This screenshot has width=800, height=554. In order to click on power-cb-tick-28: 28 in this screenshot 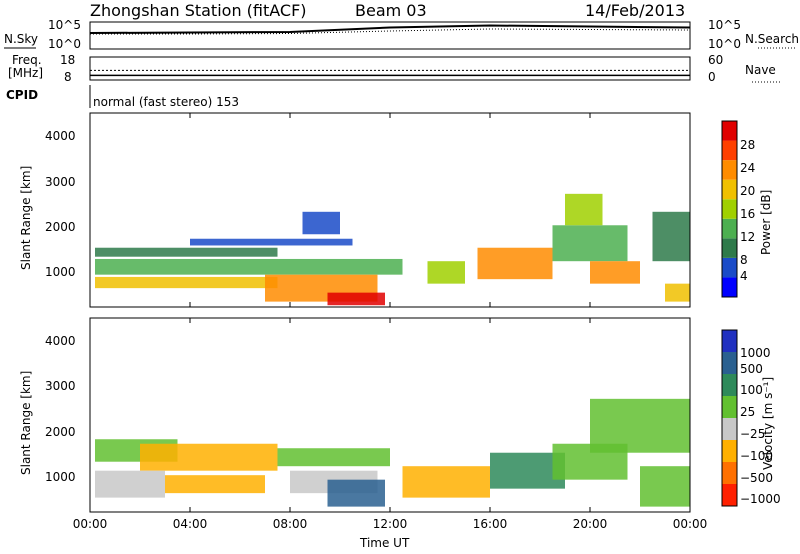, I will do `click(747, 145)`.